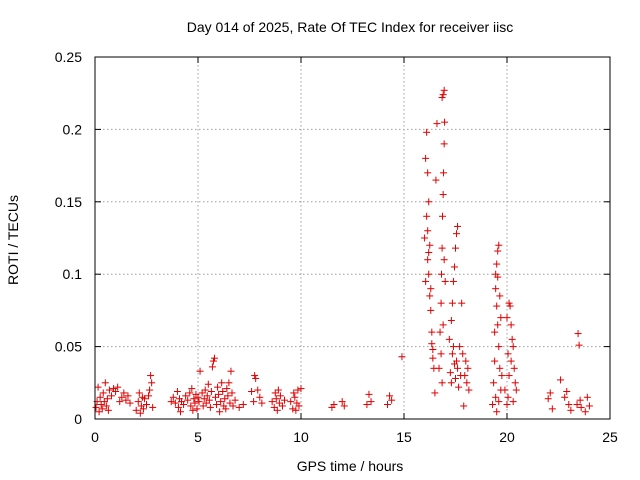 The height and width of the screenshot is (480, 640). Describe the element at coordinates (68, 238) in the screenshot. I see `y-tick-labels: 0 0.05 0.1 0.15 0.2 0.25` at that location.